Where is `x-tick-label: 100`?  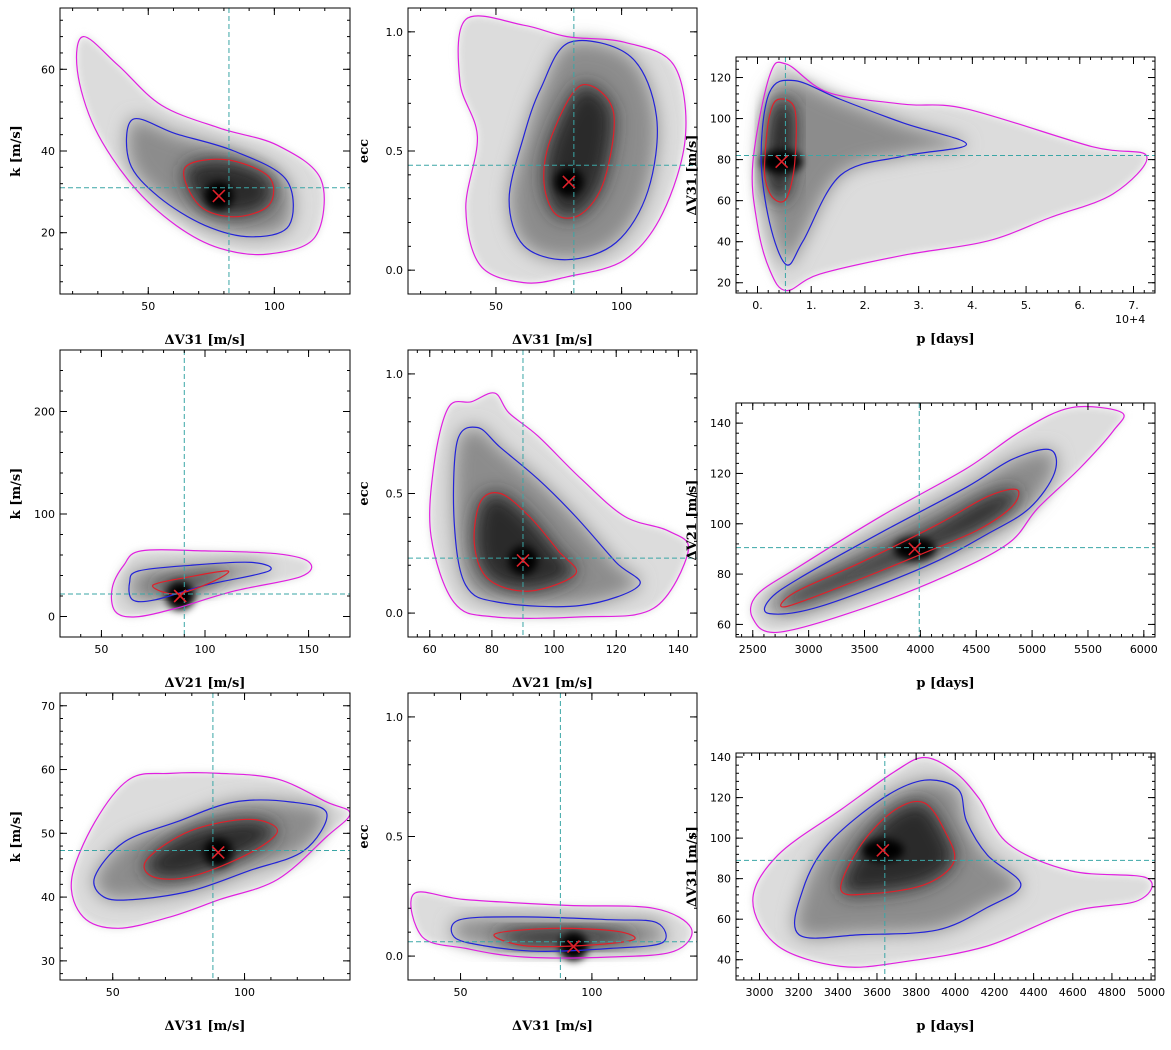
x-tick-label: 100 is located at coordinates (591, 992).